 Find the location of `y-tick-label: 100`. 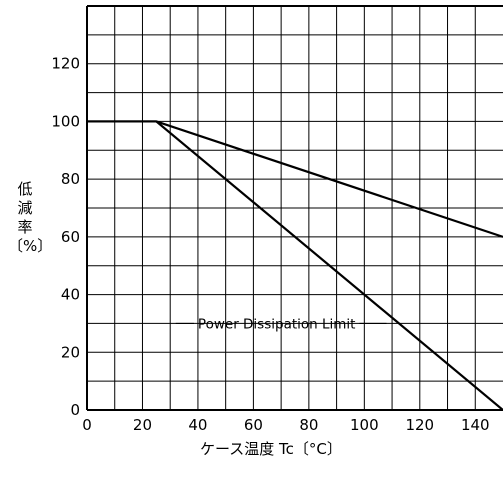

y-tick-label: 100 is located at coordinates (65, 121).